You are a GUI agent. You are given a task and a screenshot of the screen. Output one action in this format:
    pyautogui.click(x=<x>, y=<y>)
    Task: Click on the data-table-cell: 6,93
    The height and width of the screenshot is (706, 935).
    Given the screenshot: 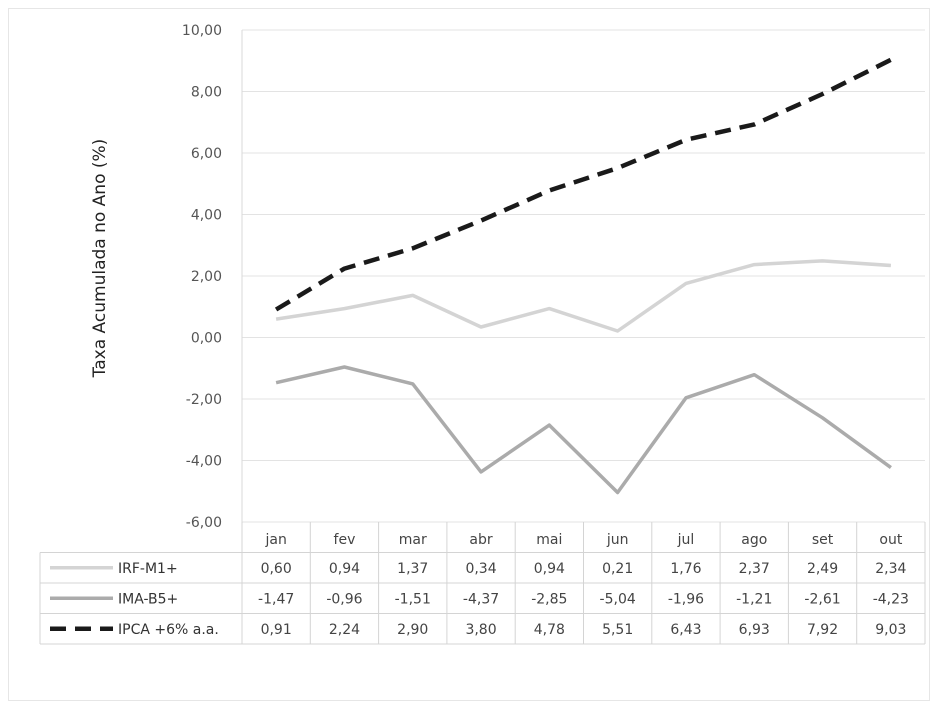 What is the action you would take?
    pyautogui.click(x=754, y=630)
    